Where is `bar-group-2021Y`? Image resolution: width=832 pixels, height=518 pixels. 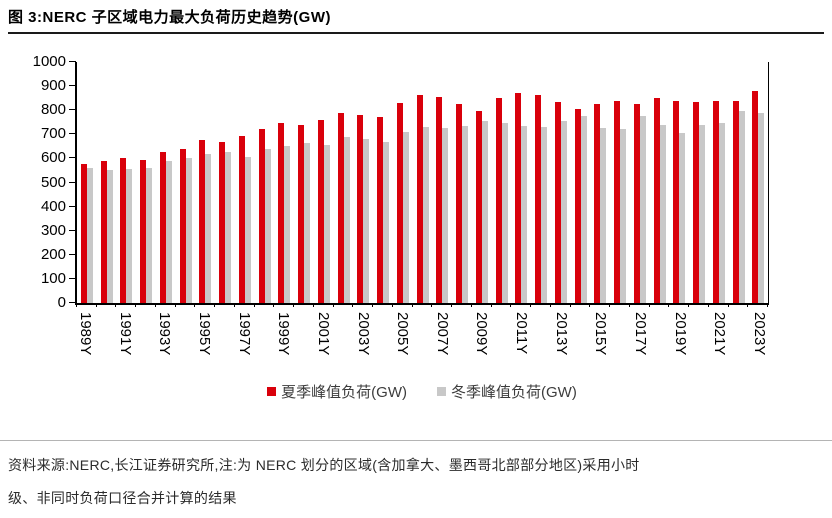 bar-group-2021Y is located at coordinates (719, 182).